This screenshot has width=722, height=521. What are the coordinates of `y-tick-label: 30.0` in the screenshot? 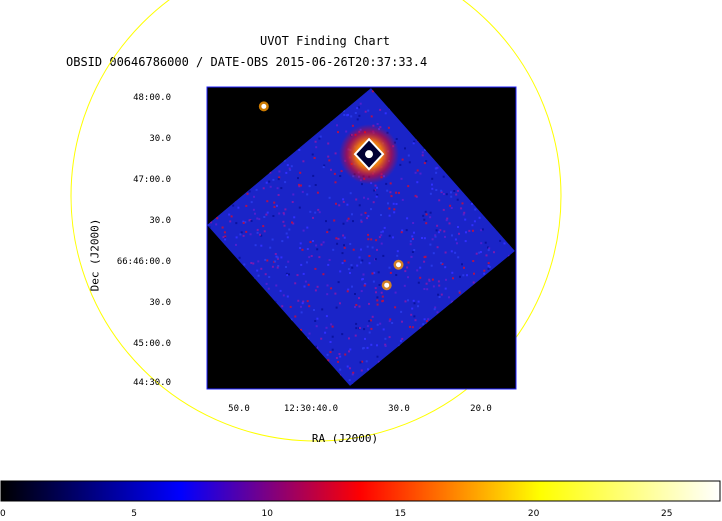 It's located at (160, 303).